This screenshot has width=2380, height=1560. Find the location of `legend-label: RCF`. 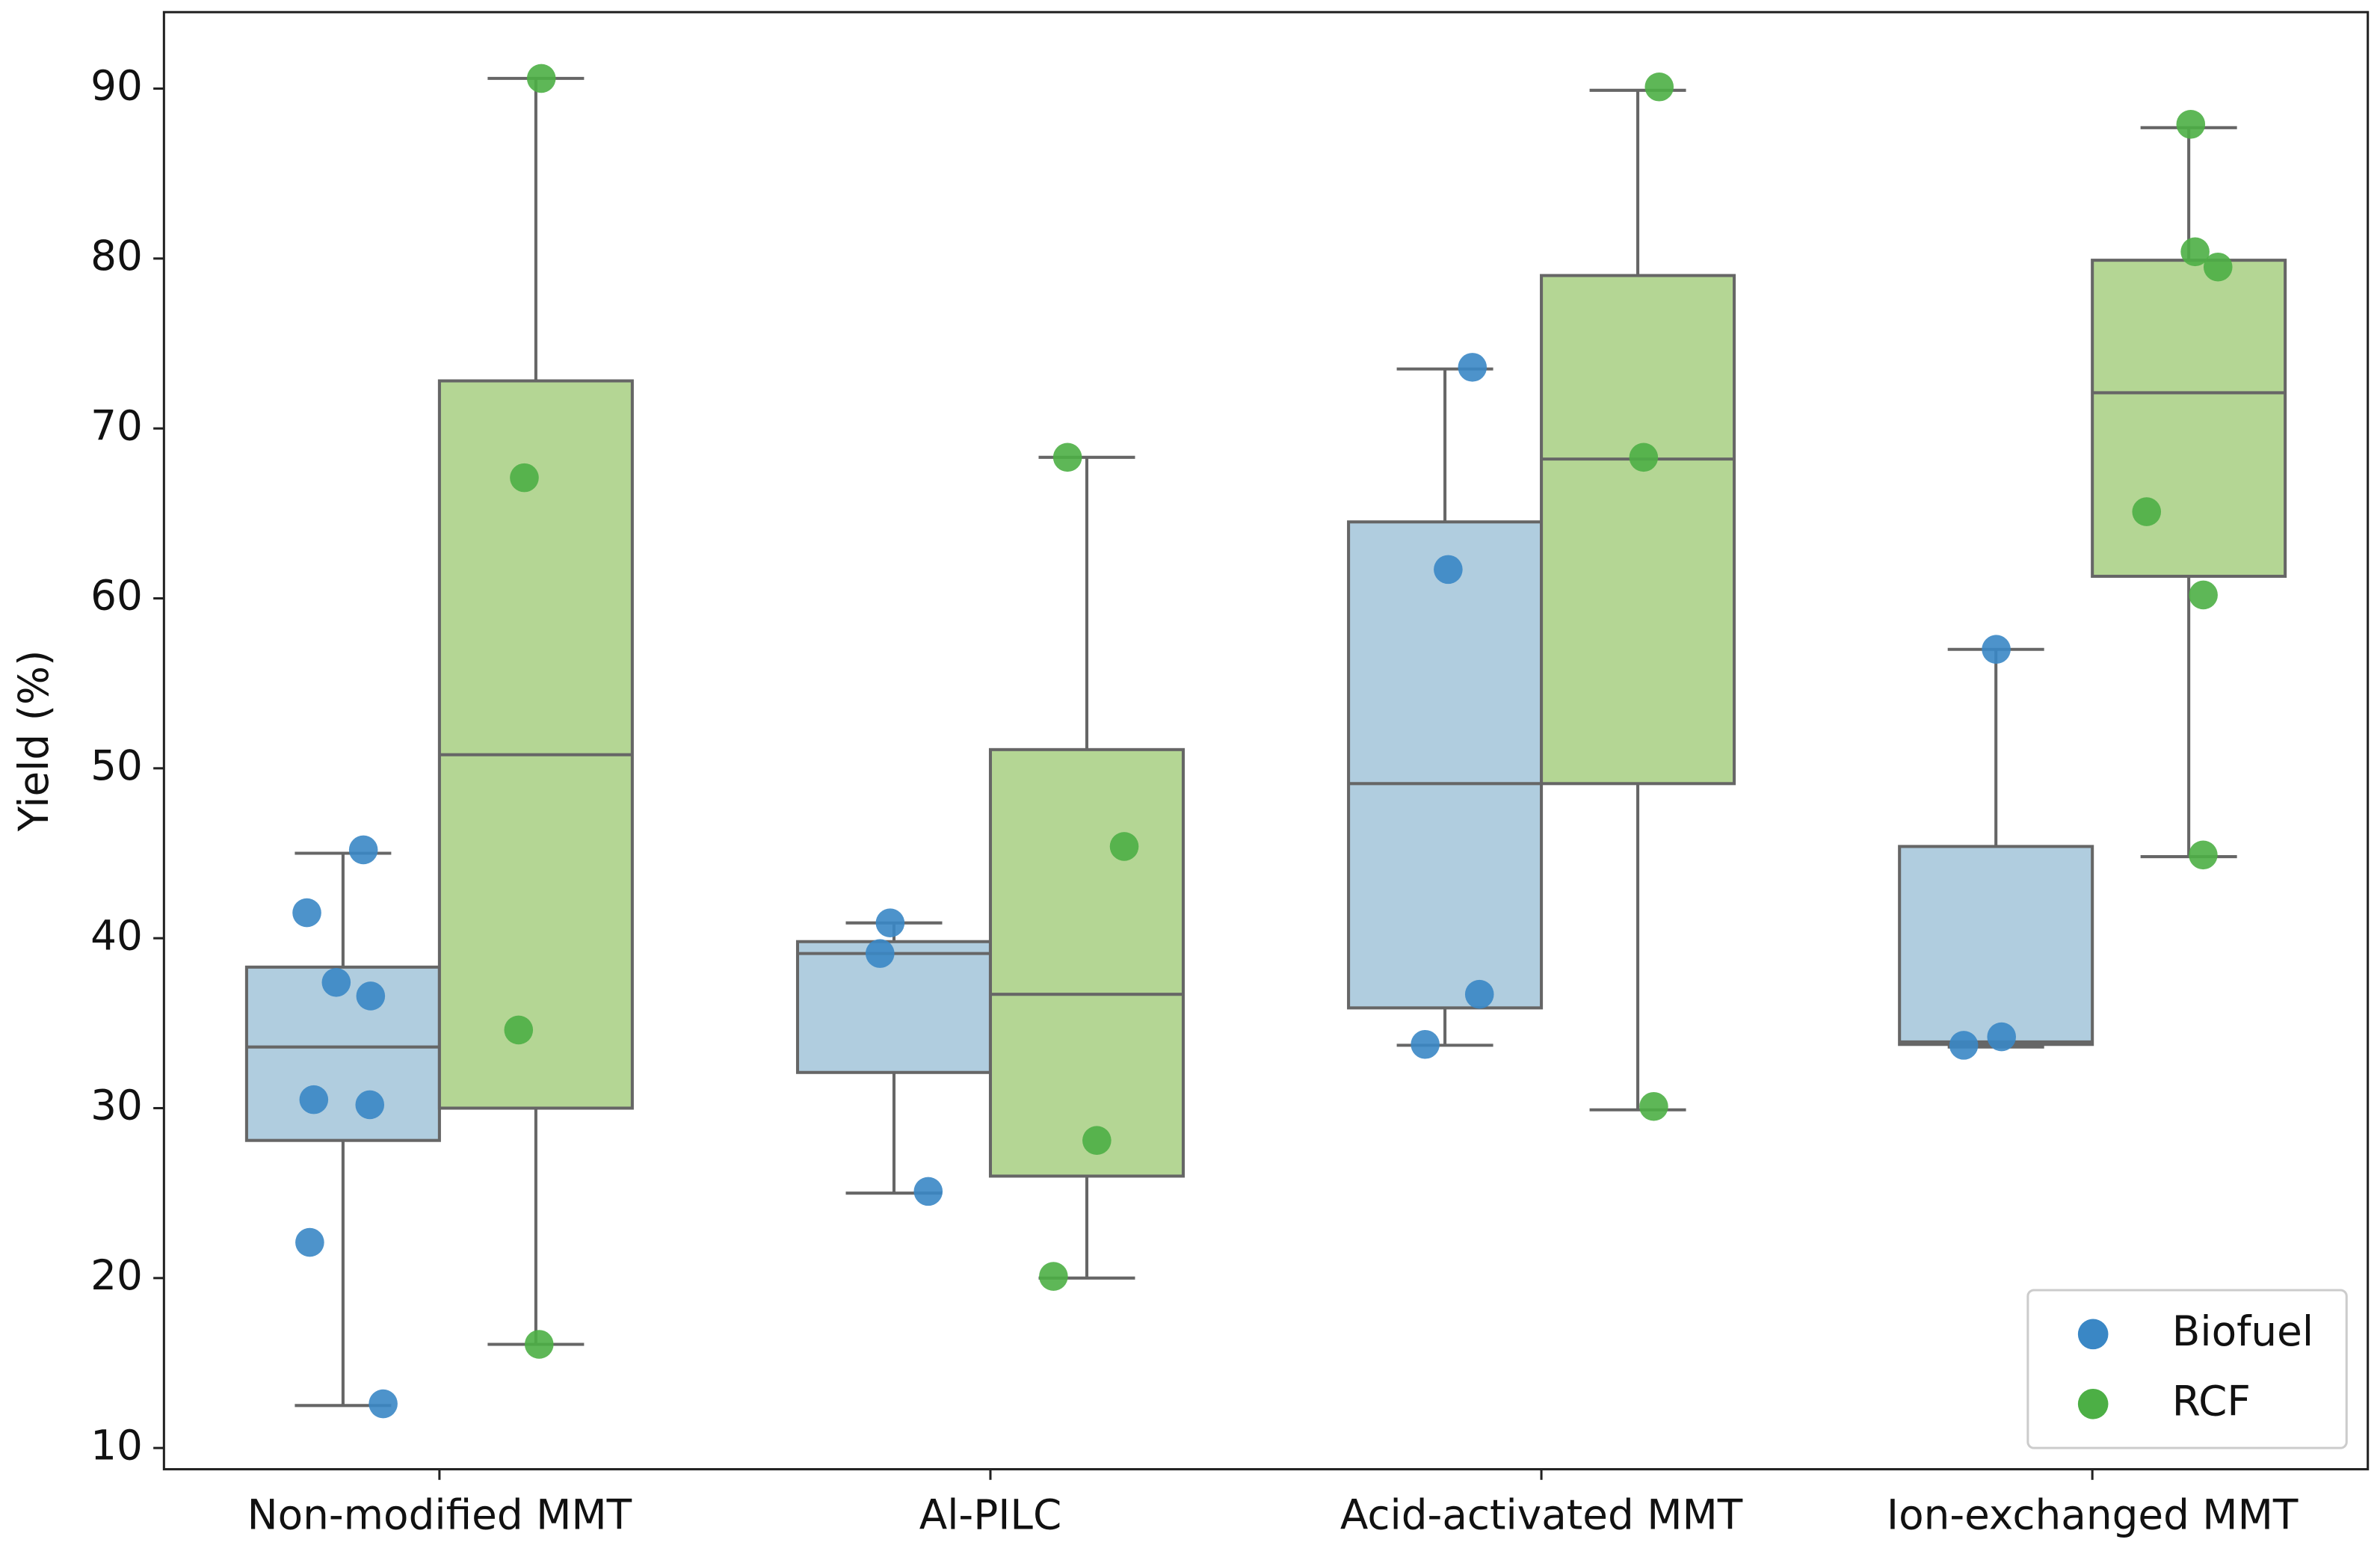

legend-label: RCF is located at coordinates (2211, 1401).